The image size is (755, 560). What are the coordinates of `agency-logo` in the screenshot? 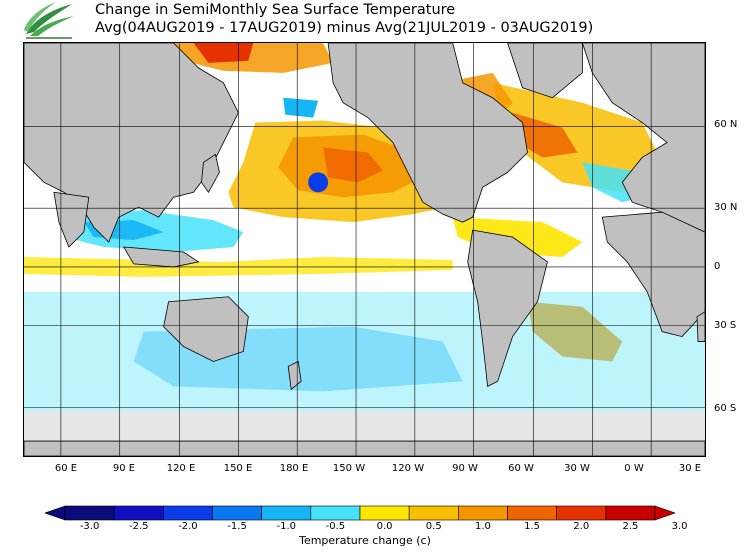 It's located at (49, 20).